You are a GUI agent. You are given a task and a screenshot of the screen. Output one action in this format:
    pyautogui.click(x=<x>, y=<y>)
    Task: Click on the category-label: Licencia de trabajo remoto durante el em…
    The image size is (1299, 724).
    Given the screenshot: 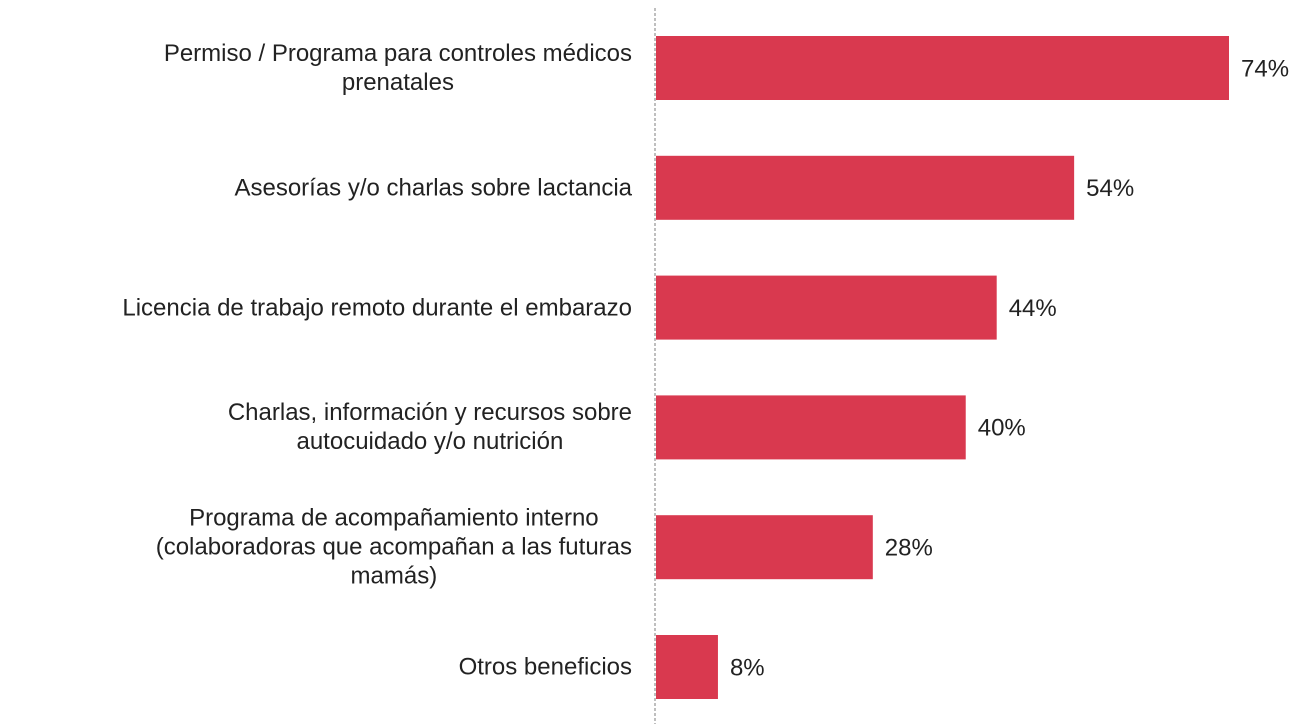 What is the action you would take?
    pyautogui.click(x=377, y=308)
    